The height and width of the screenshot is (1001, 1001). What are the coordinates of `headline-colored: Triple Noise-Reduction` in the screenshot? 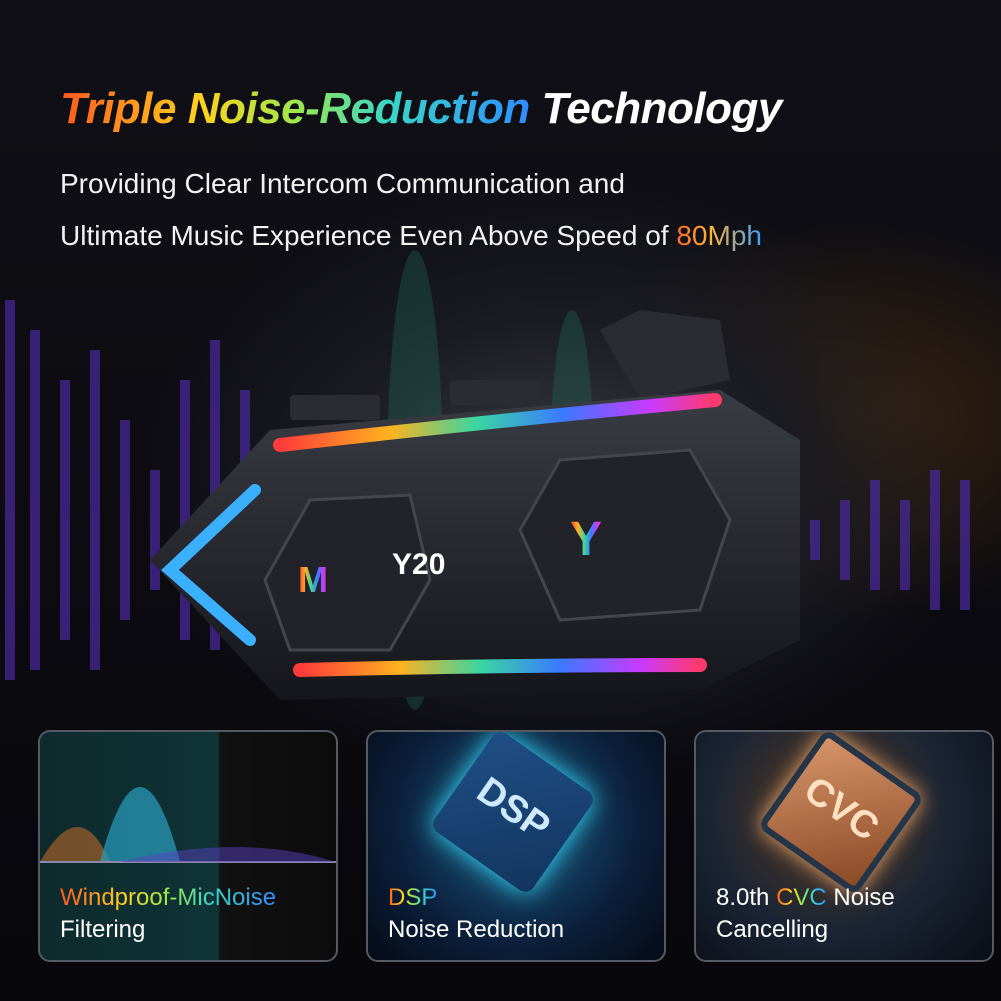 It's located at (295, 108).